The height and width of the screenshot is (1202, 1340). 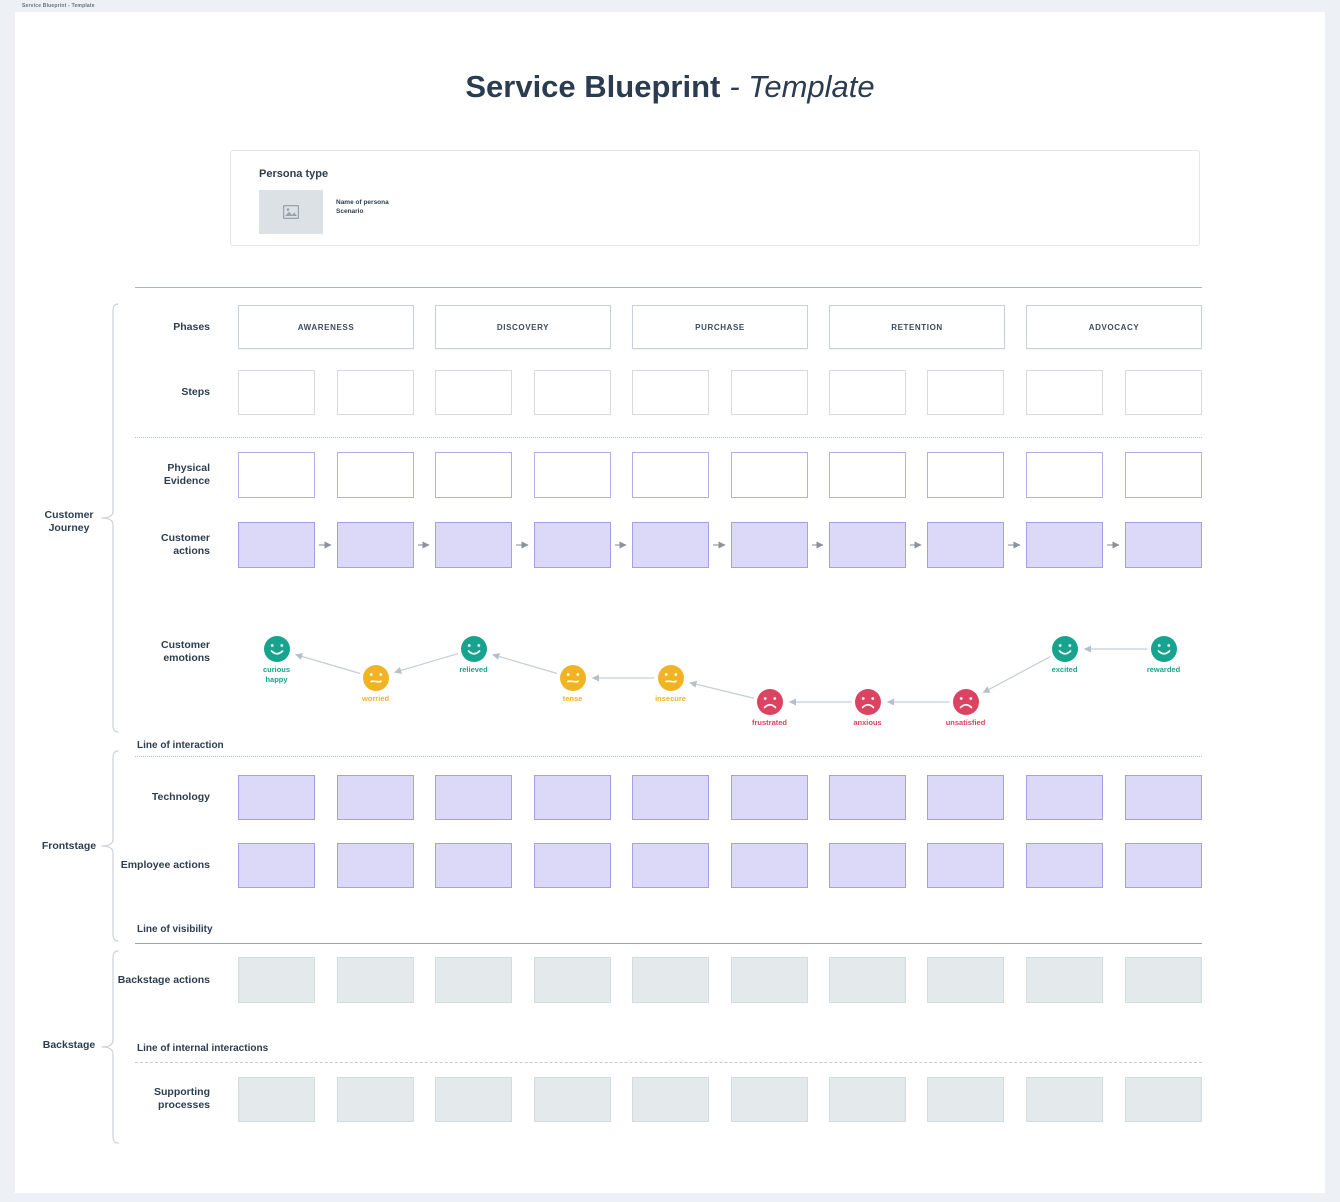 I want to click on phase-box-advocacy: ADVOCACY, so click(x=1114, y=327).